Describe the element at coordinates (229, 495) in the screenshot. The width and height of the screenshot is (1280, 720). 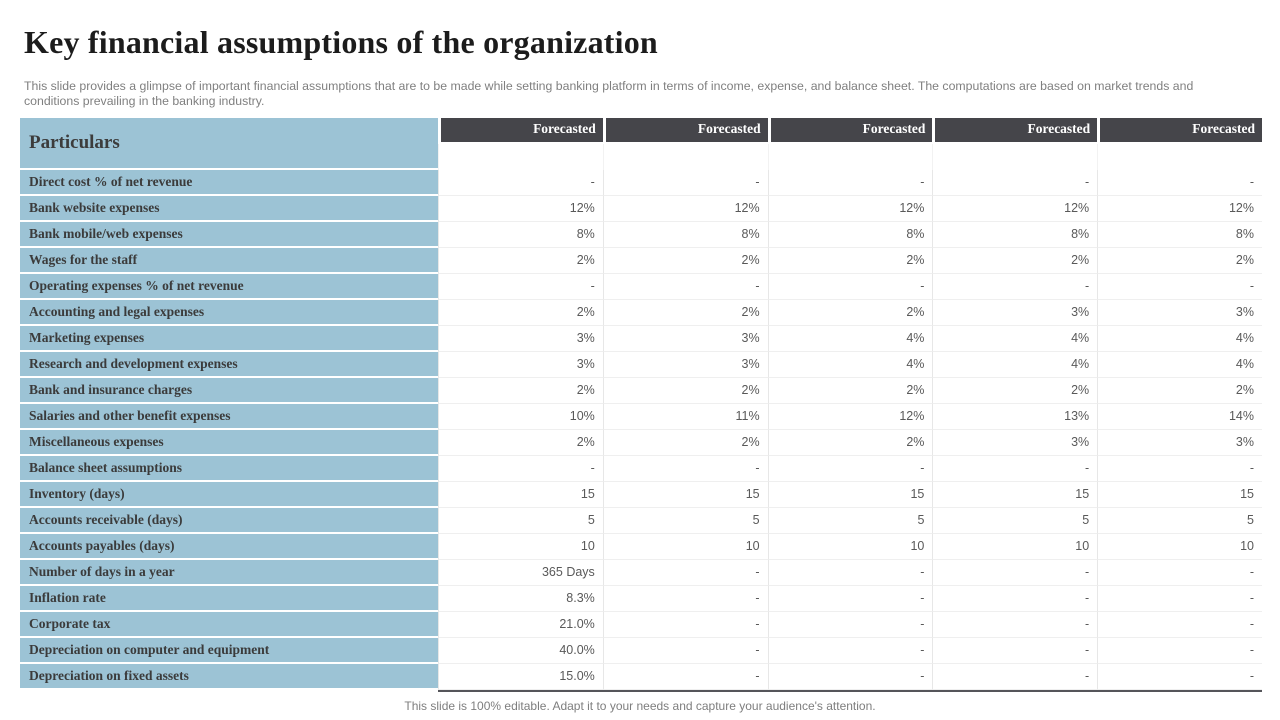
I see `row-label: Inventory (days)` at that location.